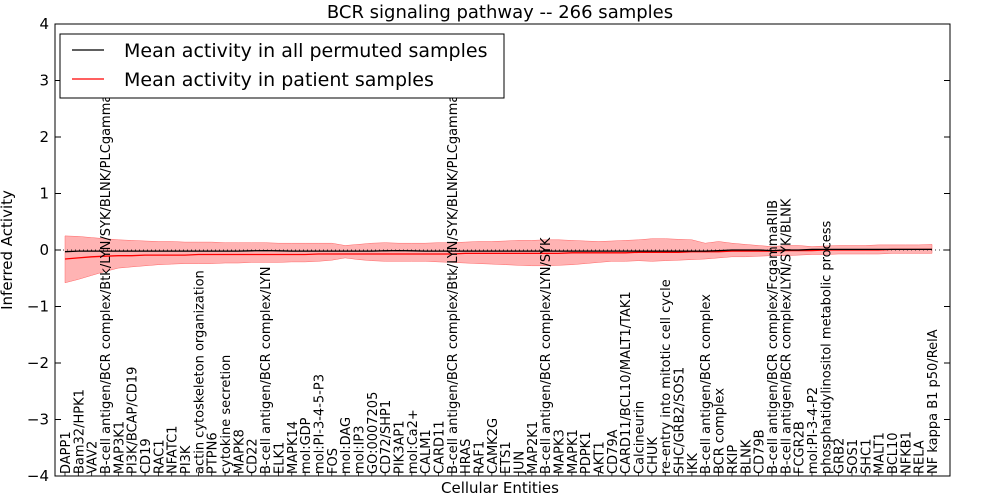  I want to click on category-label: PI3K, so click(186, 459).